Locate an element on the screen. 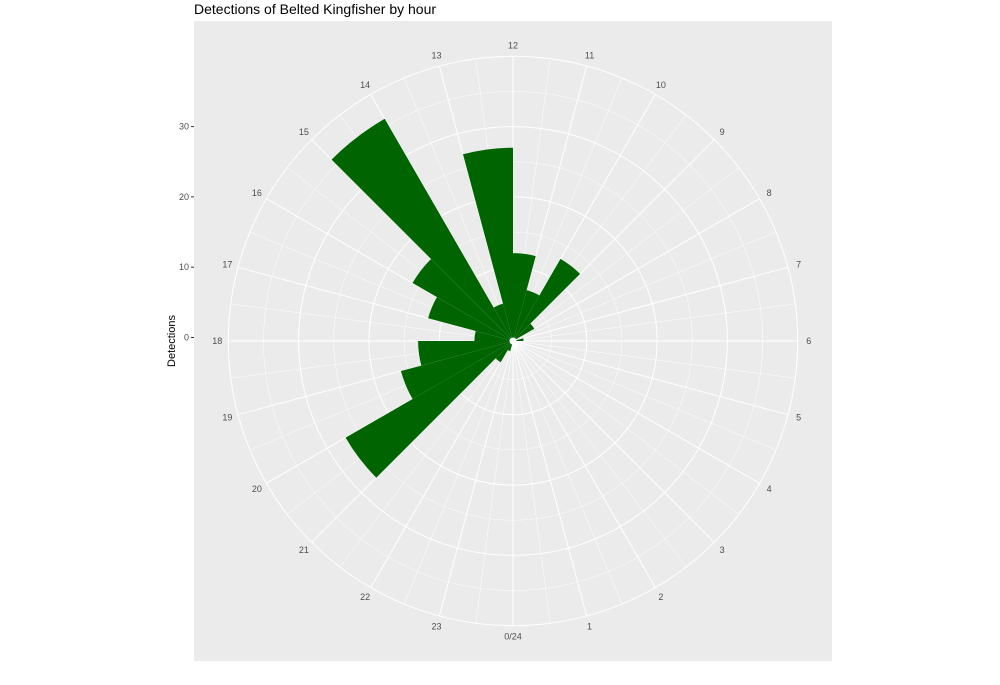  hour-label: 11 is located at coordinates (589, 55).